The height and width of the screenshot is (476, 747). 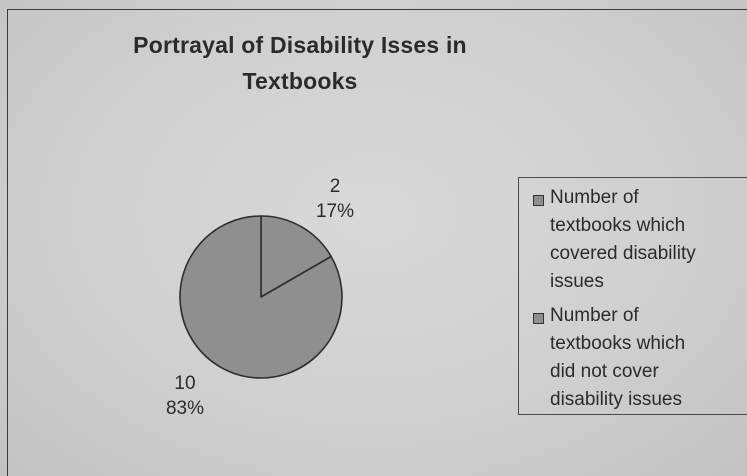 I want to click on legend-swatch-covered, so click(x=538, y=200).